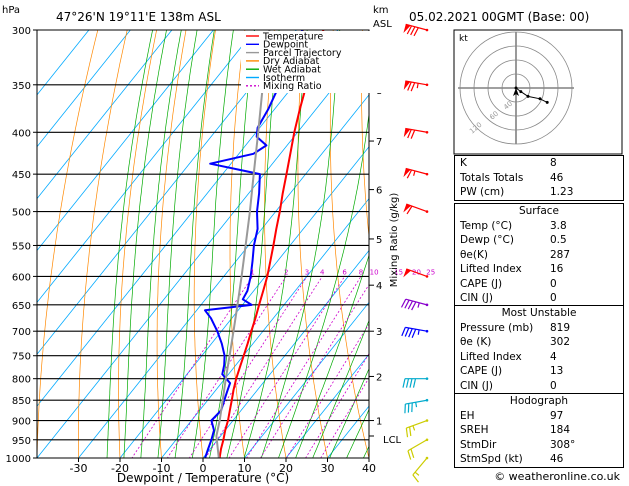  What do you see at coordinates (553, 163) in the screenshot?
I see `index-value: 8` at bounding box center [553, 163].